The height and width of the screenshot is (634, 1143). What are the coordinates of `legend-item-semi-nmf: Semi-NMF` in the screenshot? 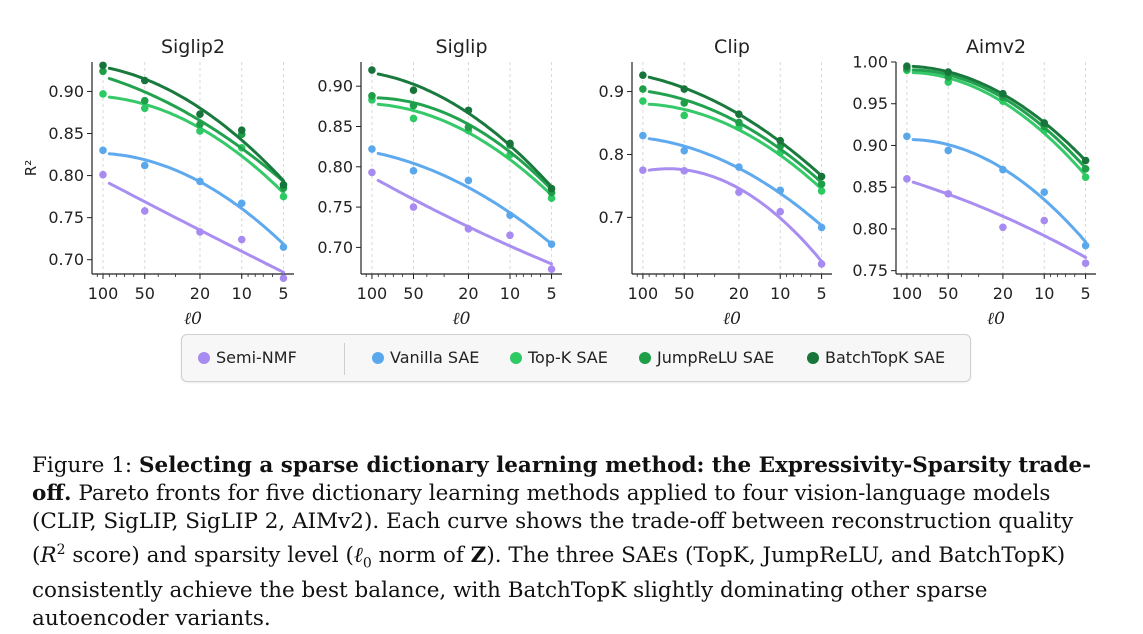 It's located at (247, 357).